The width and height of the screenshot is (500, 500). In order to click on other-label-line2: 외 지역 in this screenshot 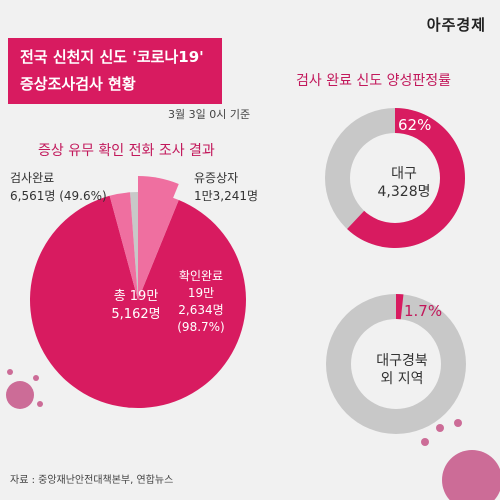, I will do `click(402, 379)`.